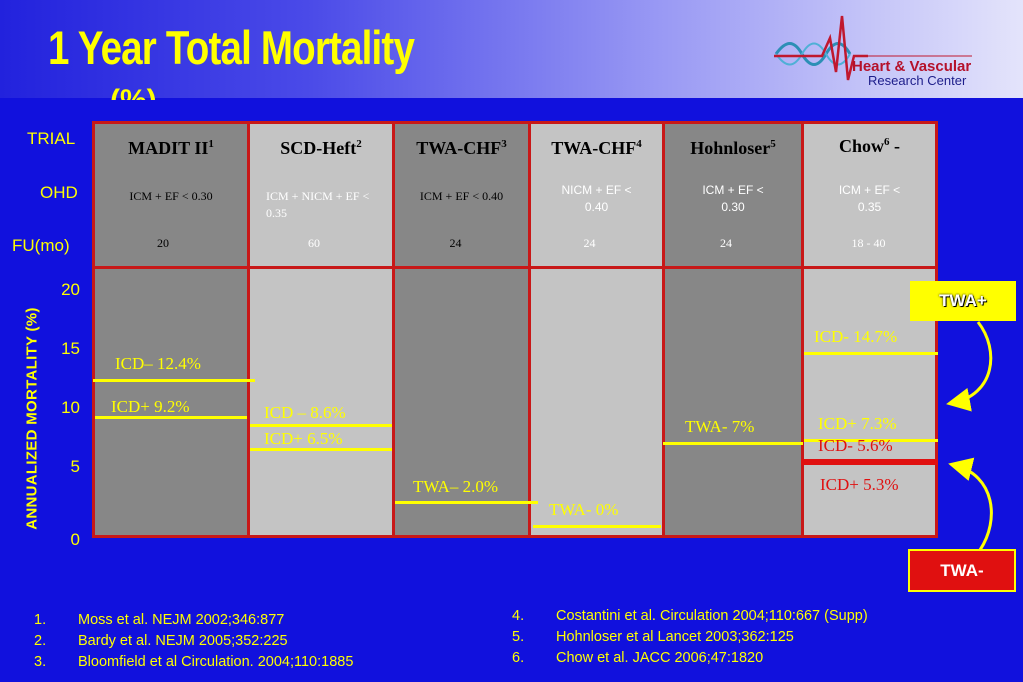 The image size is (1023, 682). I want to click on reference-number: 2., so click(40, 641).